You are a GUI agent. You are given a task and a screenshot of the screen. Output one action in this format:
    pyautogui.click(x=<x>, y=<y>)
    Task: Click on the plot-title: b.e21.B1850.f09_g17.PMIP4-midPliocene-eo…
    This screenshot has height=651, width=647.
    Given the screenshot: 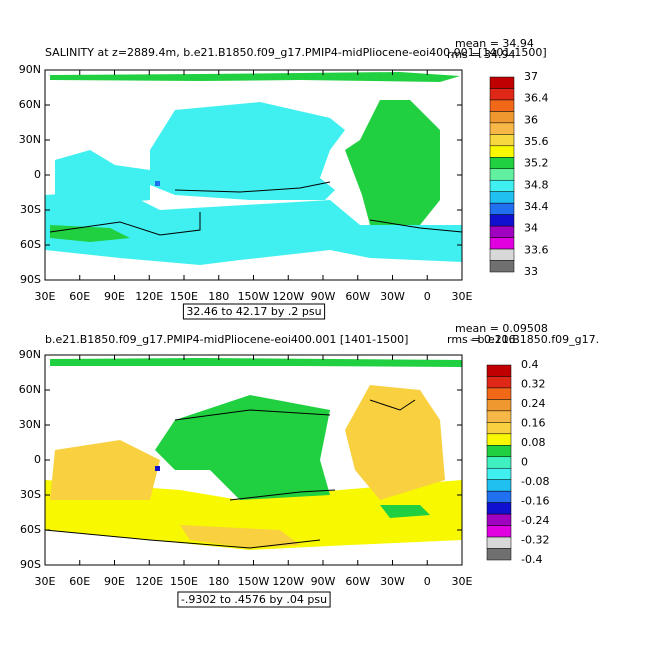 What is the action you would take?
    pyautogui.click(x=226, y=339)
    